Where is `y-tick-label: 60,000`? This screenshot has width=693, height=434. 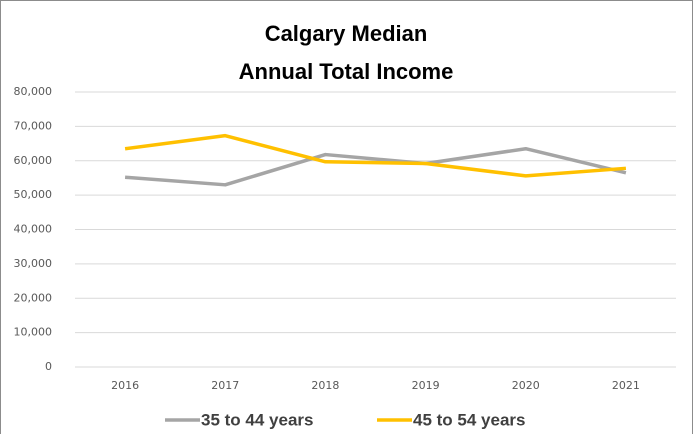
y-tick-label: 60,000 is located at coordinates (33, 160).